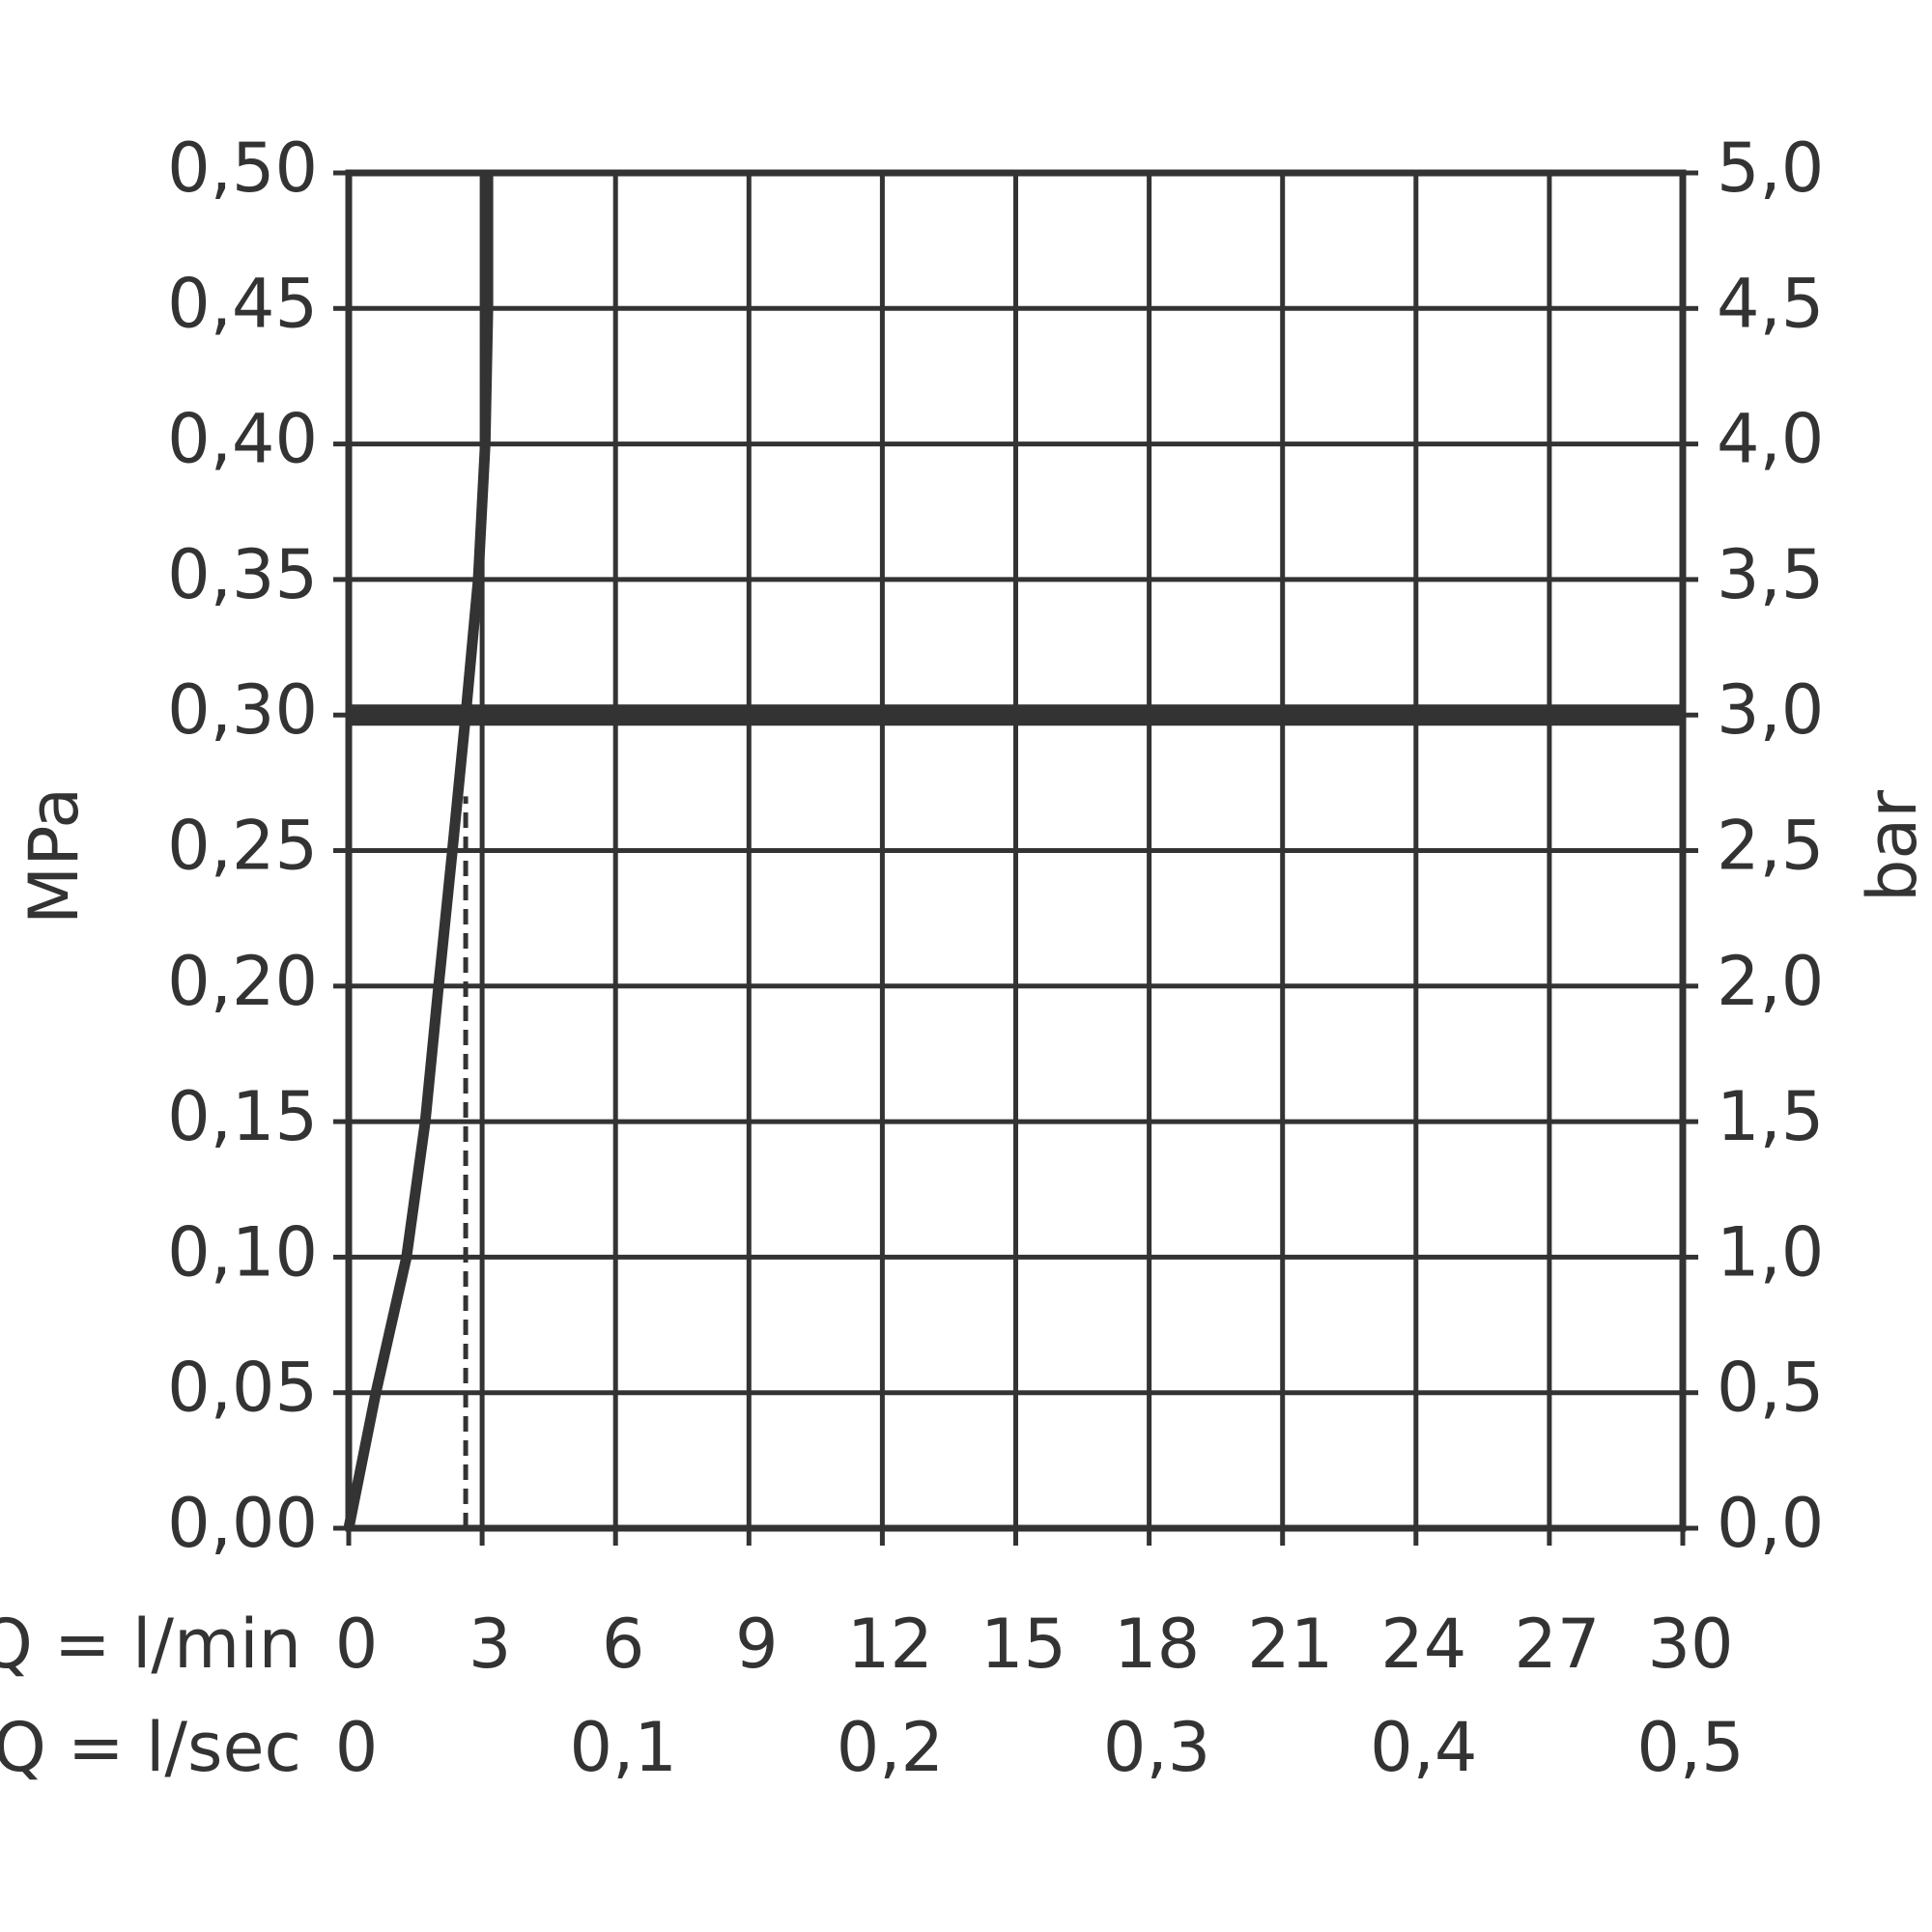  I want to click on y-axis-label: MPa, so click(54, 855).